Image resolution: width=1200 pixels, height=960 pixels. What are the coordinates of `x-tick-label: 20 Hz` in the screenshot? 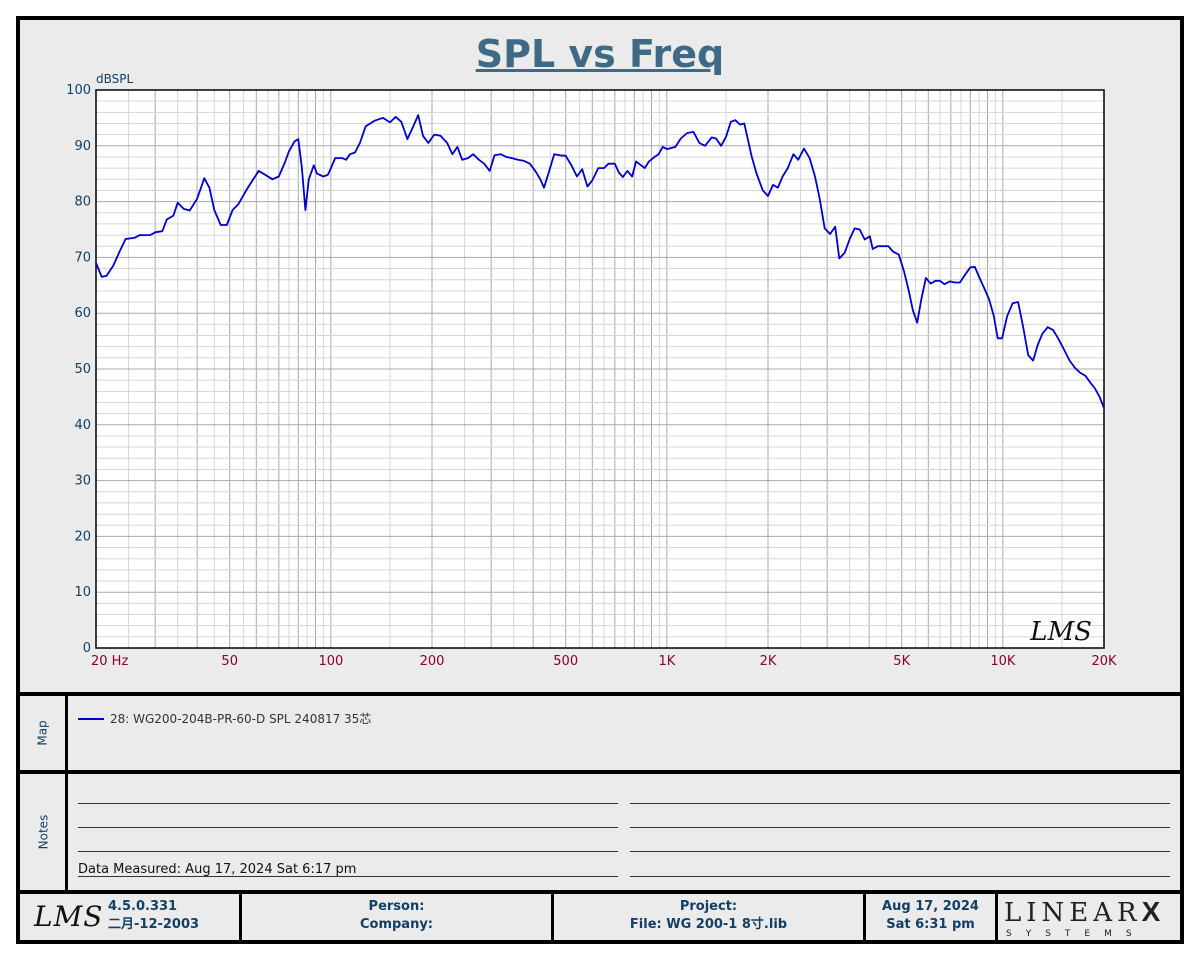 It's located at (109, 661).